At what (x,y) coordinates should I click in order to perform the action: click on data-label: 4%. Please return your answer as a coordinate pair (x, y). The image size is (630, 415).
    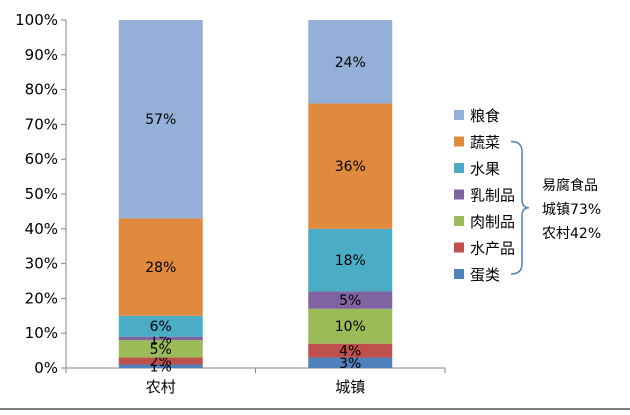
    Looking at the image, I should click on (350, 352).